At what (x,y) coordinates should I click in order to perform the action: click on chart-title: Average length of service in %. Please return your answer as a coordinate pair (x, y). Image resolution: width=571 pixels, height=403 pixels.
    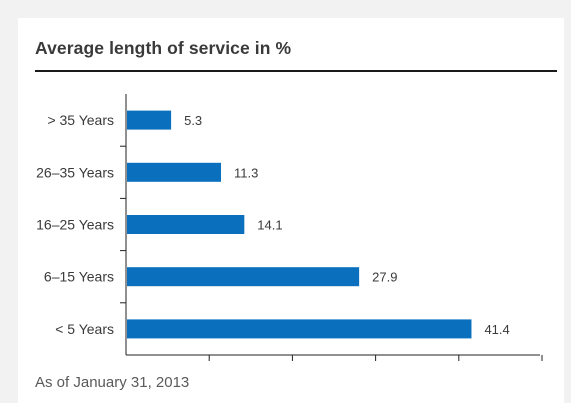
    Looking at the image, I should click on (163, 48).